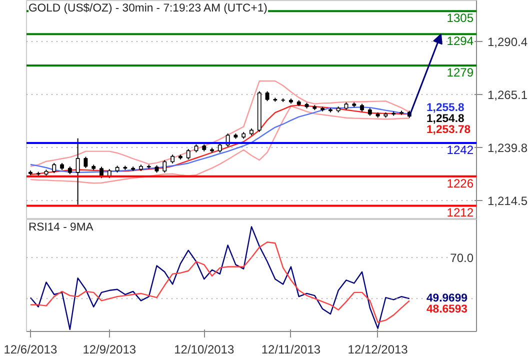 This screenshot has width=530, height=359. I want to click on x-tick-label: 12/10/2013, so click(204, 349).